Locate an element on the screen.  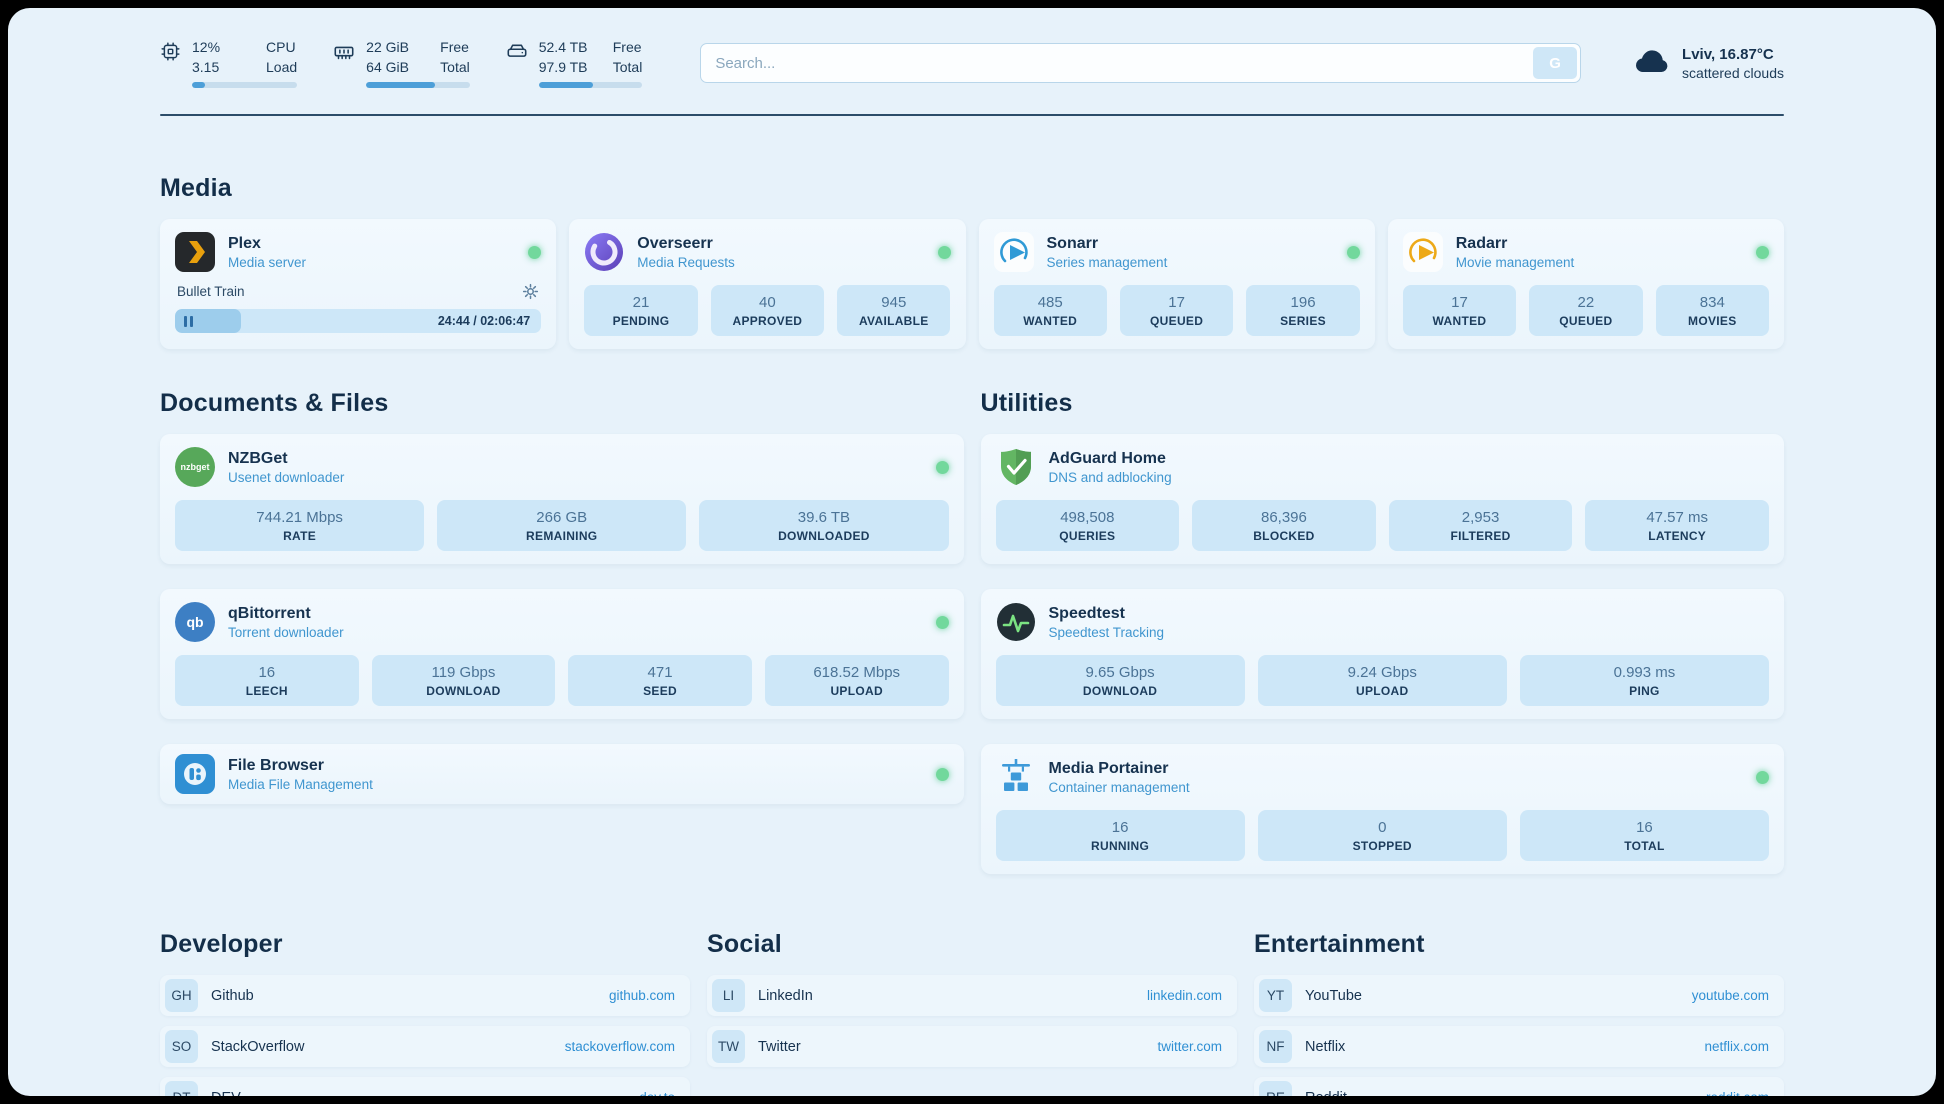
stat-tile-upload: 618.52 Mbps UPLOAD is located at coordinates (856, 681).